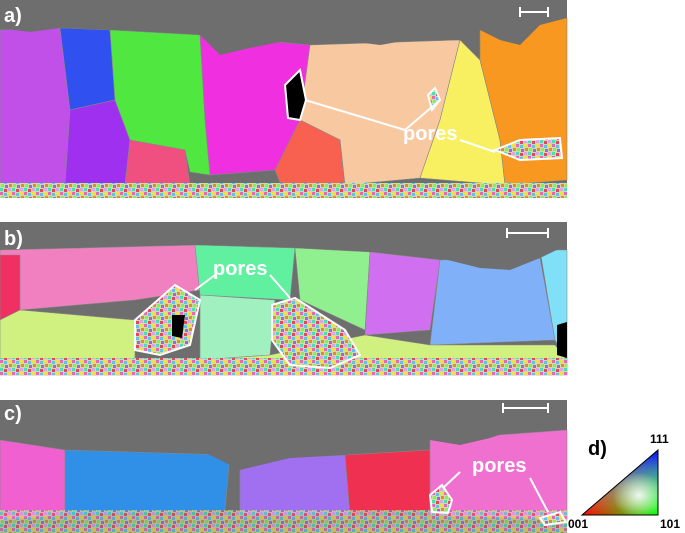 Image resolution: width=685 pixels, height=533 pixels. What do you see at coordinates (659, 439) in the screenshot?
I see `corner-label: 111` at bounding box center [659, 439].